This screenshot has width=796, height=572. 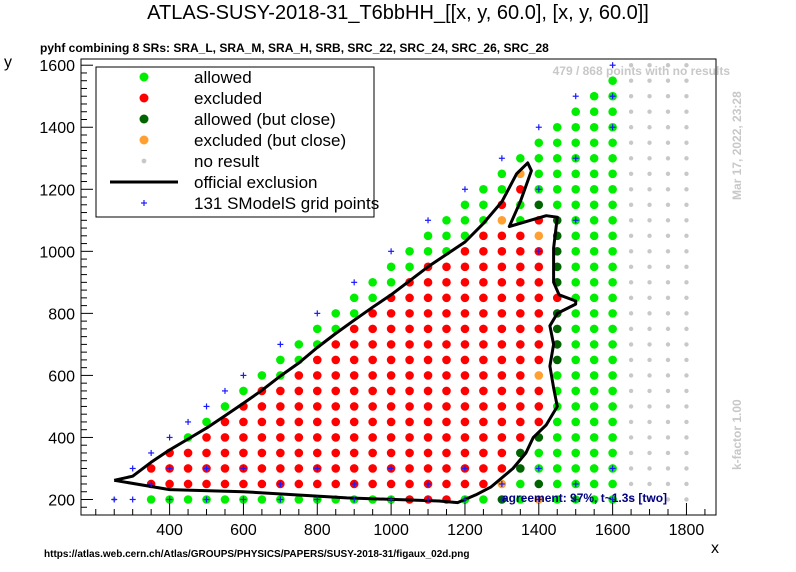 What do you see at coordinates (169, 530) in the screenshot?
I see `x-tick-label: 400` at bounding box center [169, 530].